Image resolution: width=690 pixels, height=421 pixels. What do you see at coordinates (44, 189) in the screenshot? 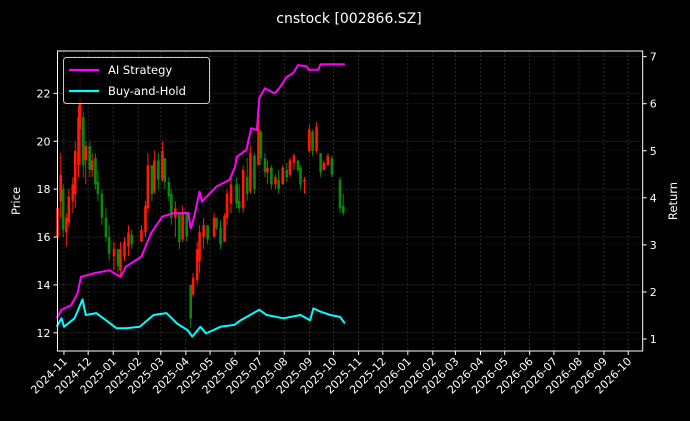
I see `y-left-tick-label: 18` at bounding box center [44, 189].